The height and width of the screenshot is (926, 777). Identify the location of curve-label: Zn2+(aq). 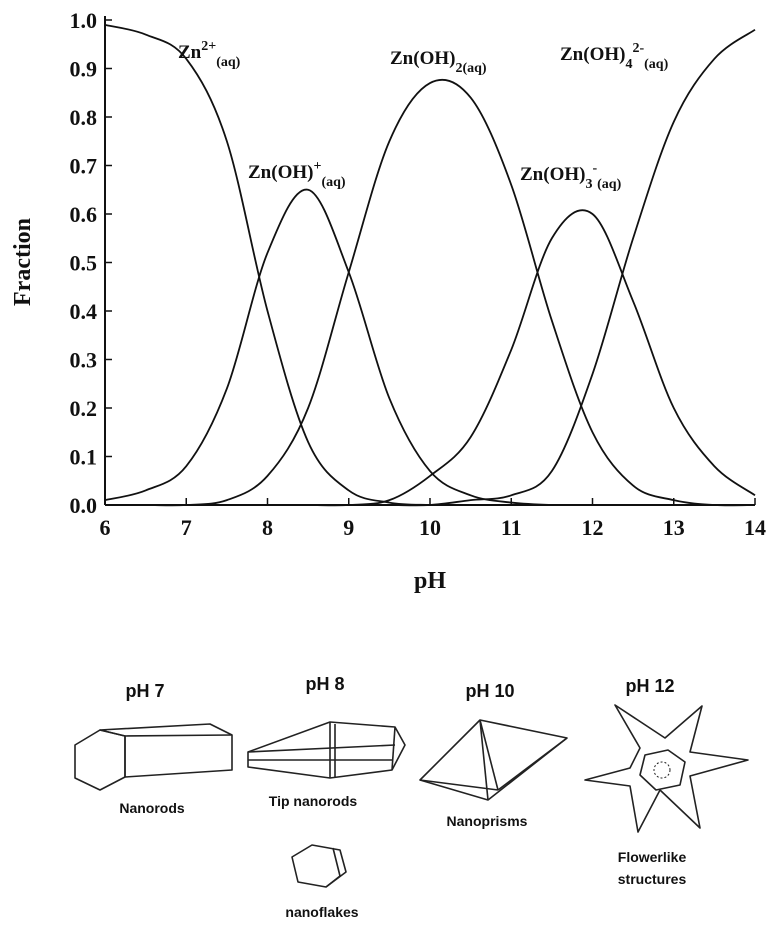
(209, 54).